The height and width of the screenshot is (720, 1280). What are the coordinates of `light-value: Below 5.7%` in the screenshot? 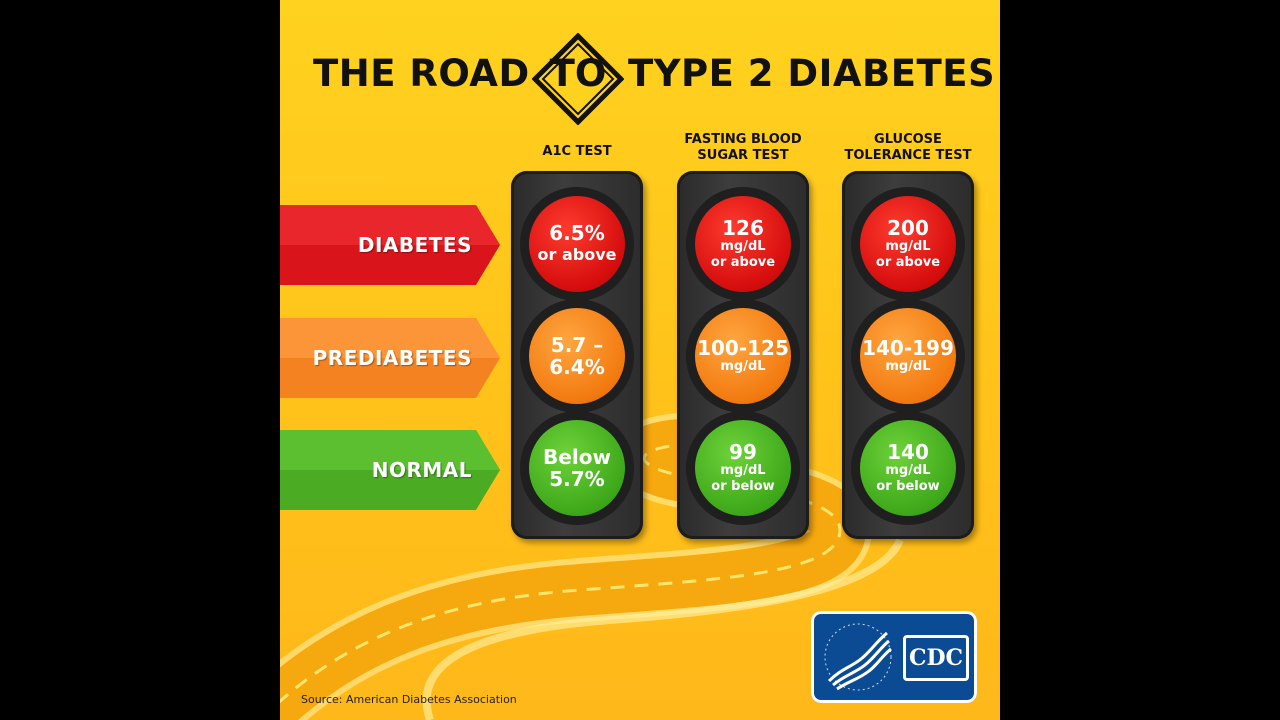 It's located at (577, 468).